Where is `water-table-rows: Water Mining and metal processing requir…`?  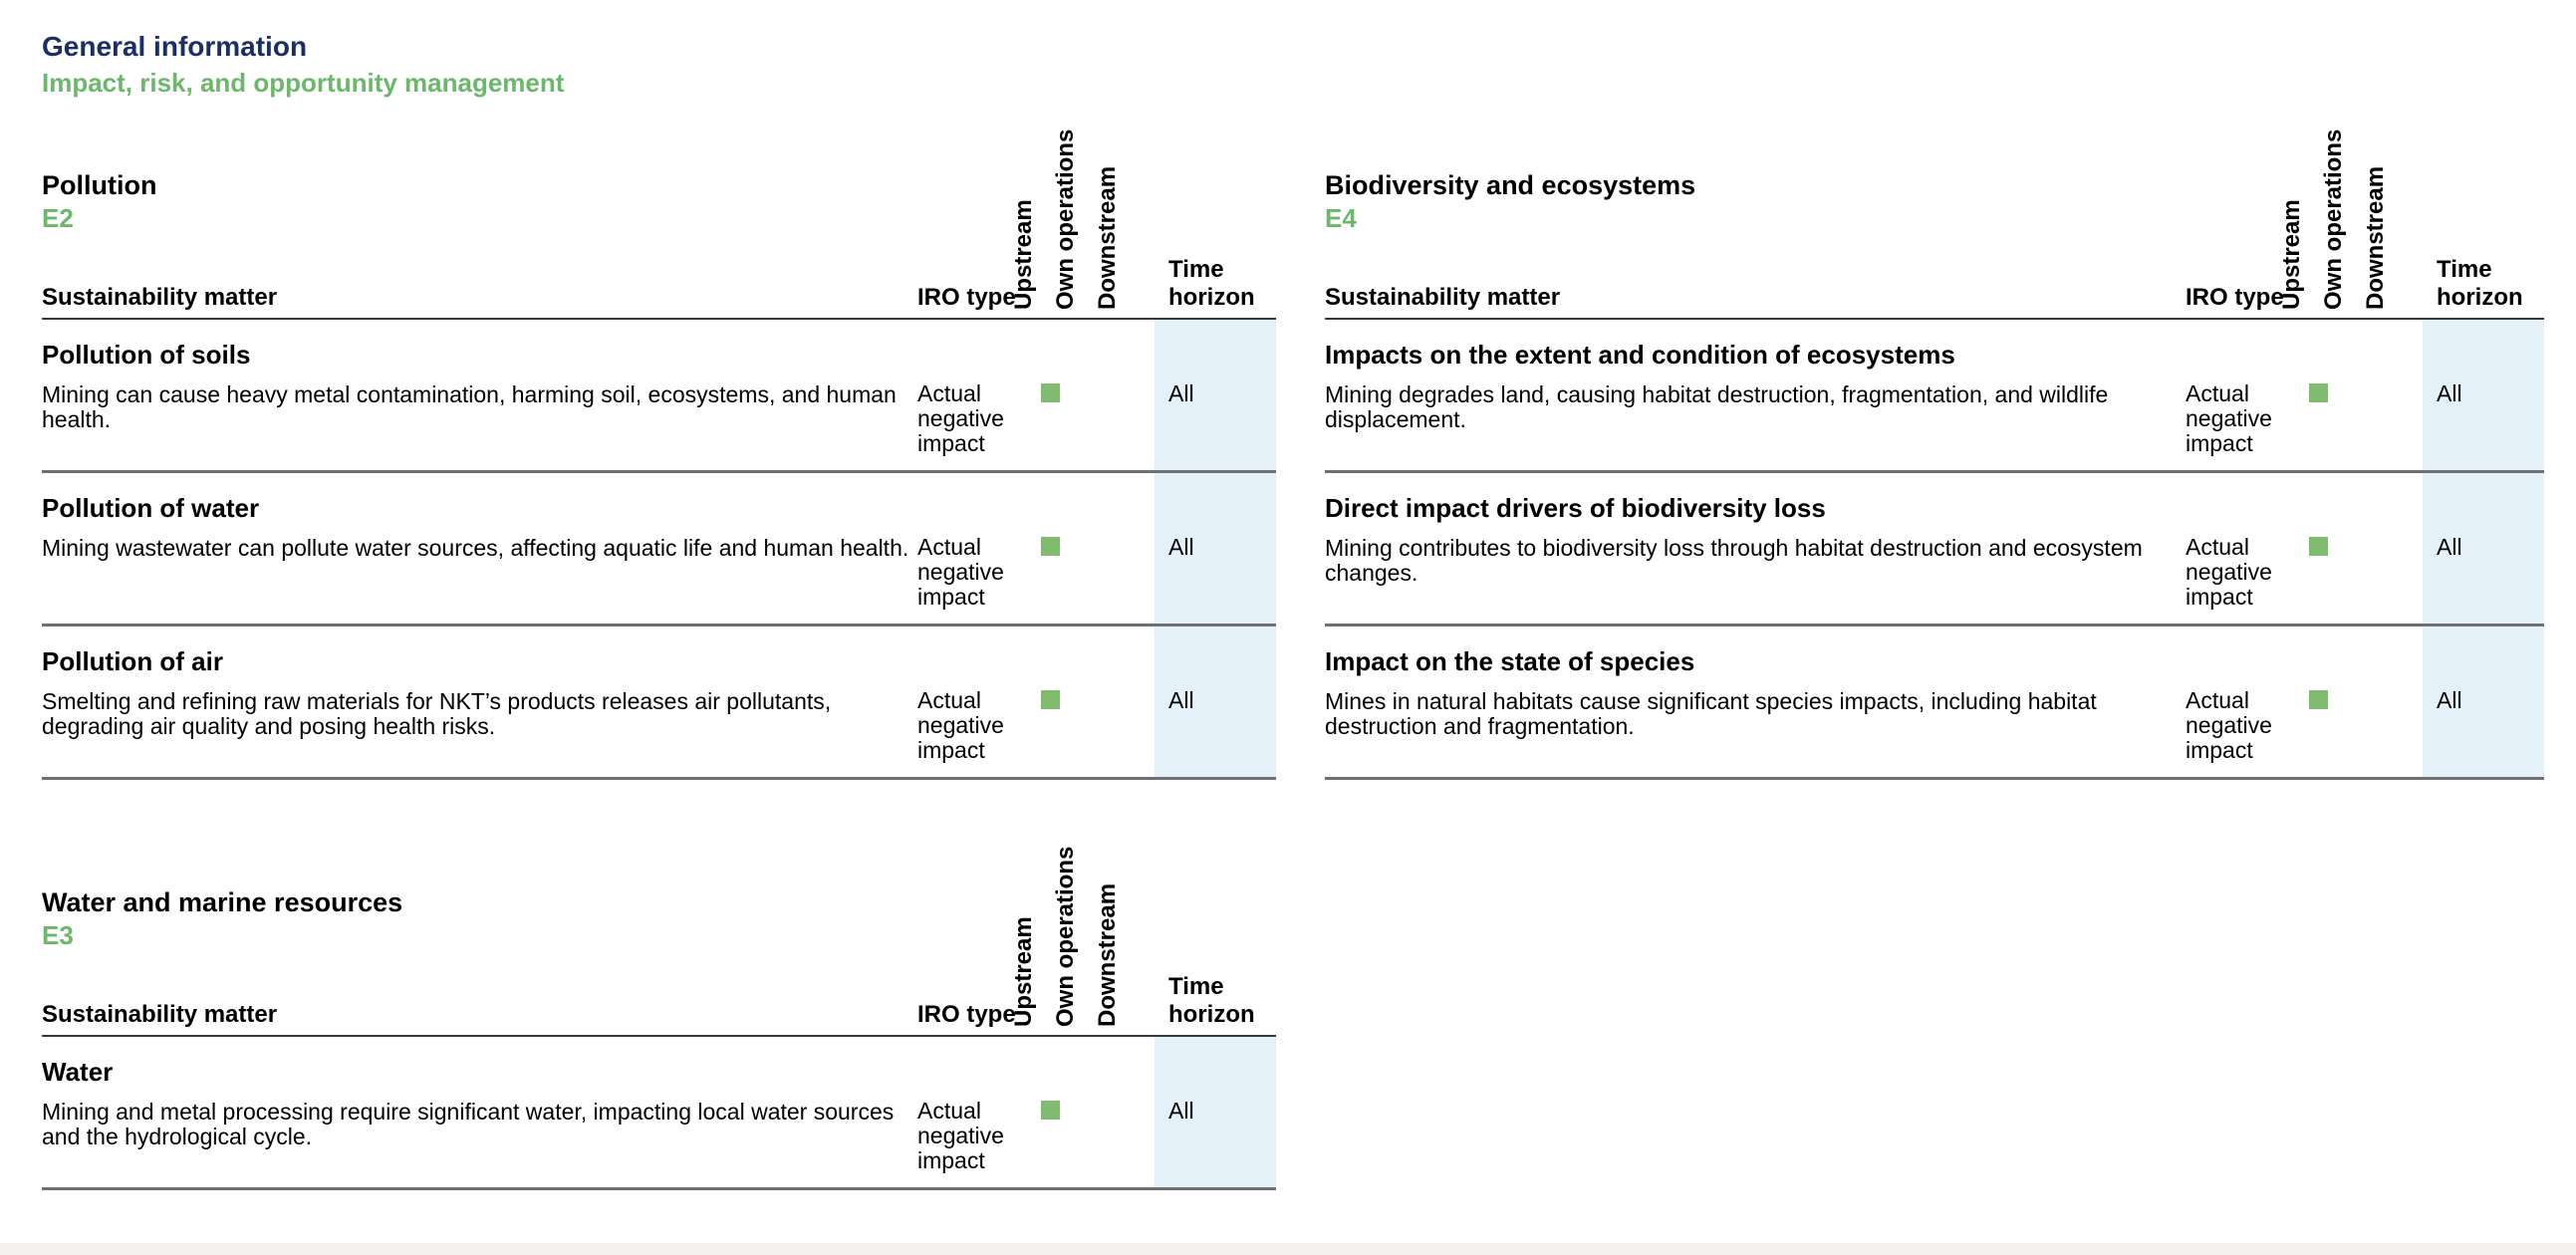
water-table-rows: Water Mining and metal processing requir… is located at coordinates (659, 1113).